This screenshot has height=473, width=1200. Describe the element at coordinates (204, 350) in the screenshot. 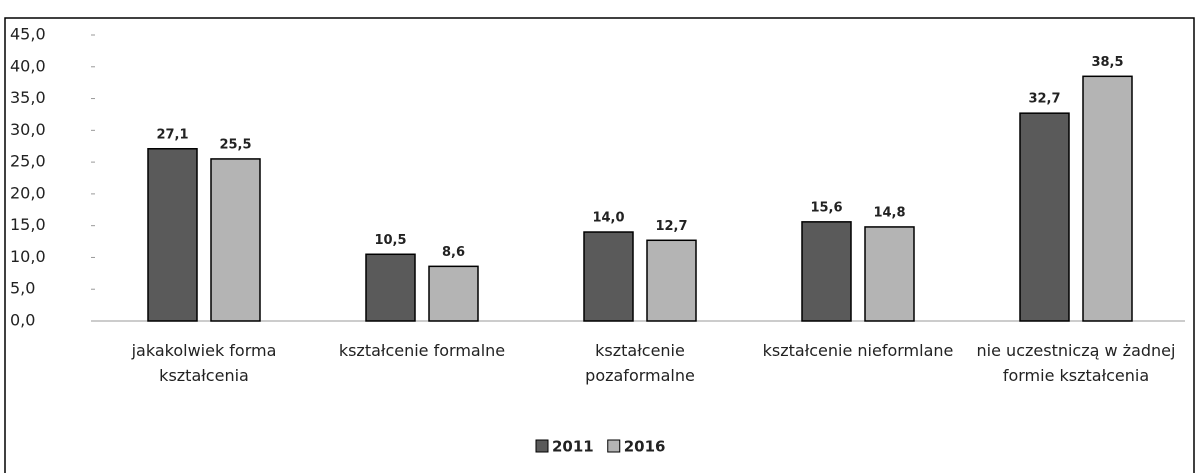

I see `x-tick-line: jakakolwiek forma` at that location.